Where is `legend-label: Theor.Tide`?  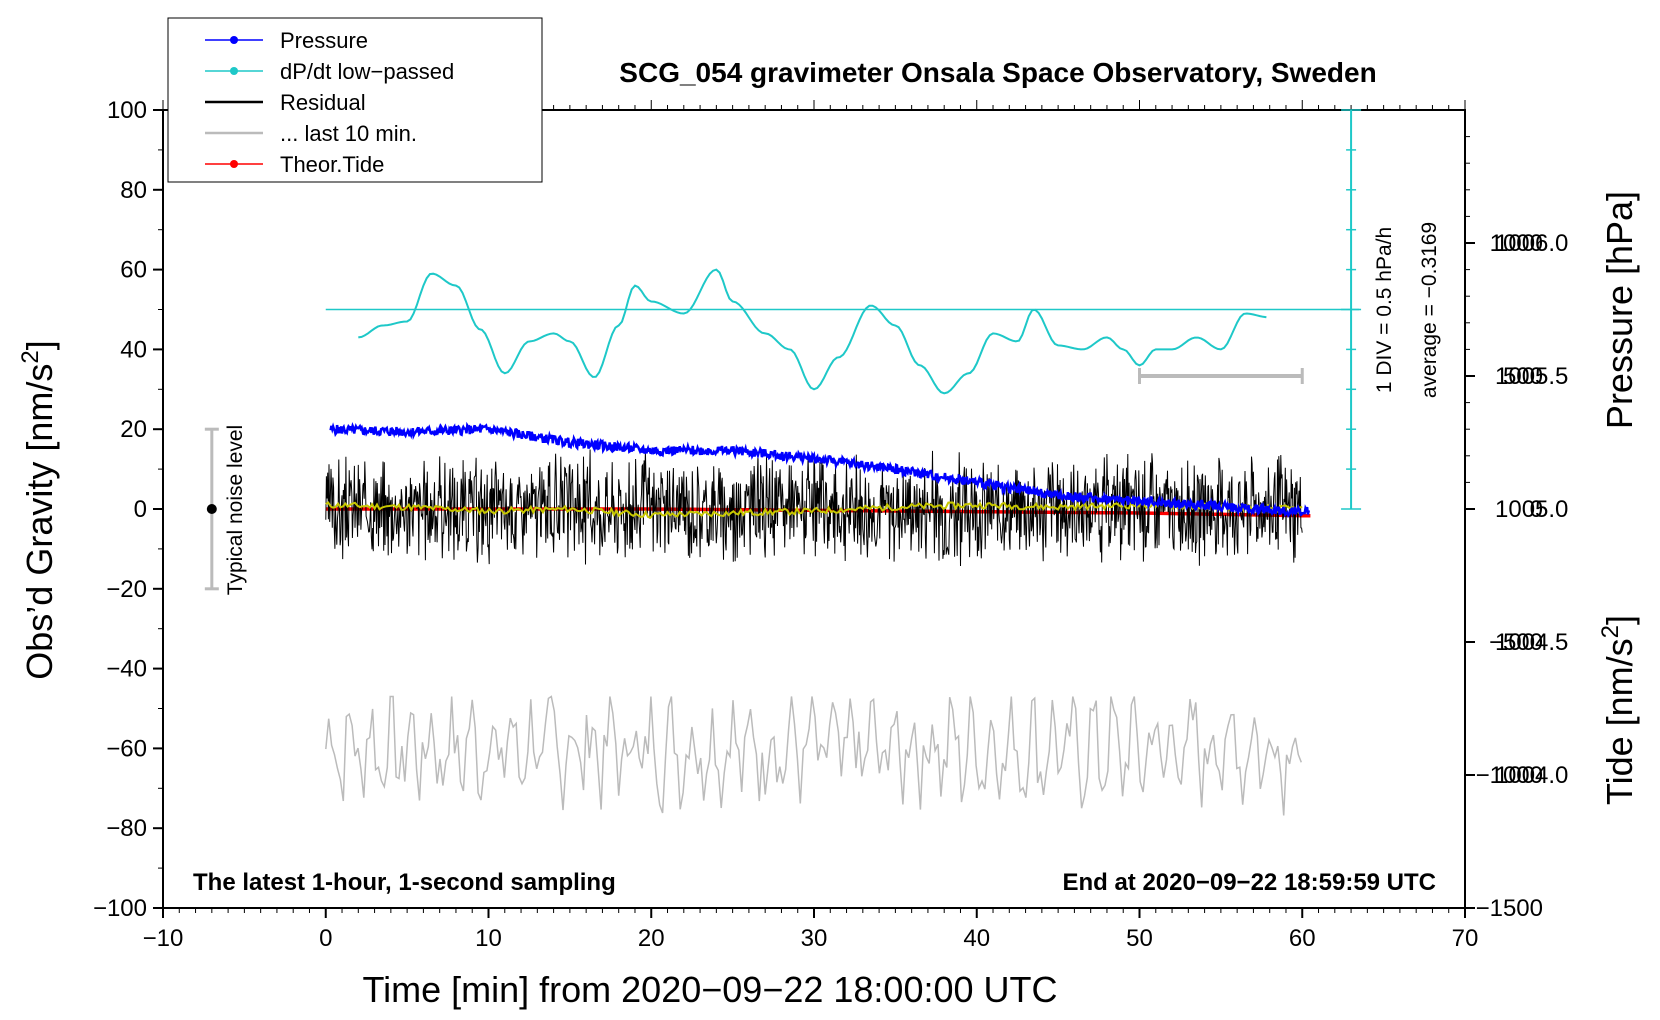
legend-label: Theor.Tide is located at coordinates (332, 164).